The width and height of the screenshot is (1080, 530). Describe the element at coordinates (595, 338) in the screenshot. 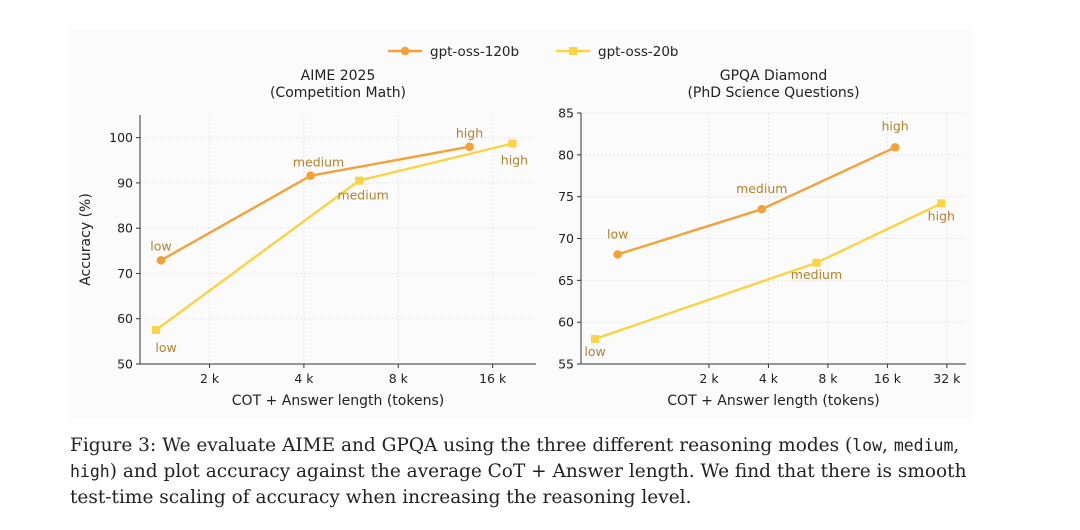

I see `gpqa-point-20b-low` at that location.